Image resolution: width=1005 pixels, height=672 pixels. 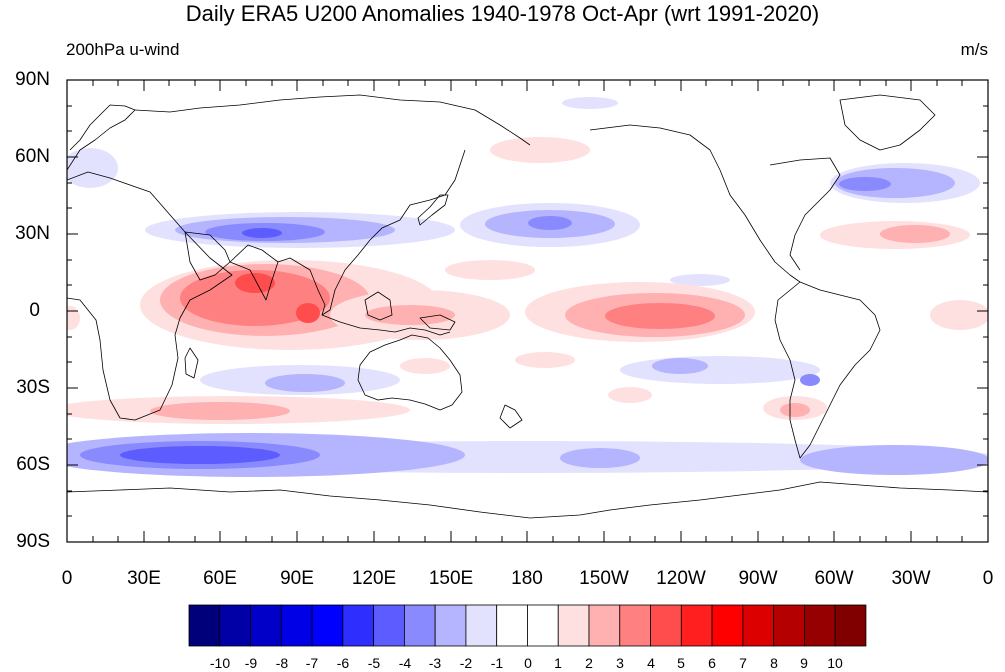 What do you see at coordinates (220, 663) in the screenshot?
I see `colorbar-label-m10: -10` at bounding box center [220, 663].